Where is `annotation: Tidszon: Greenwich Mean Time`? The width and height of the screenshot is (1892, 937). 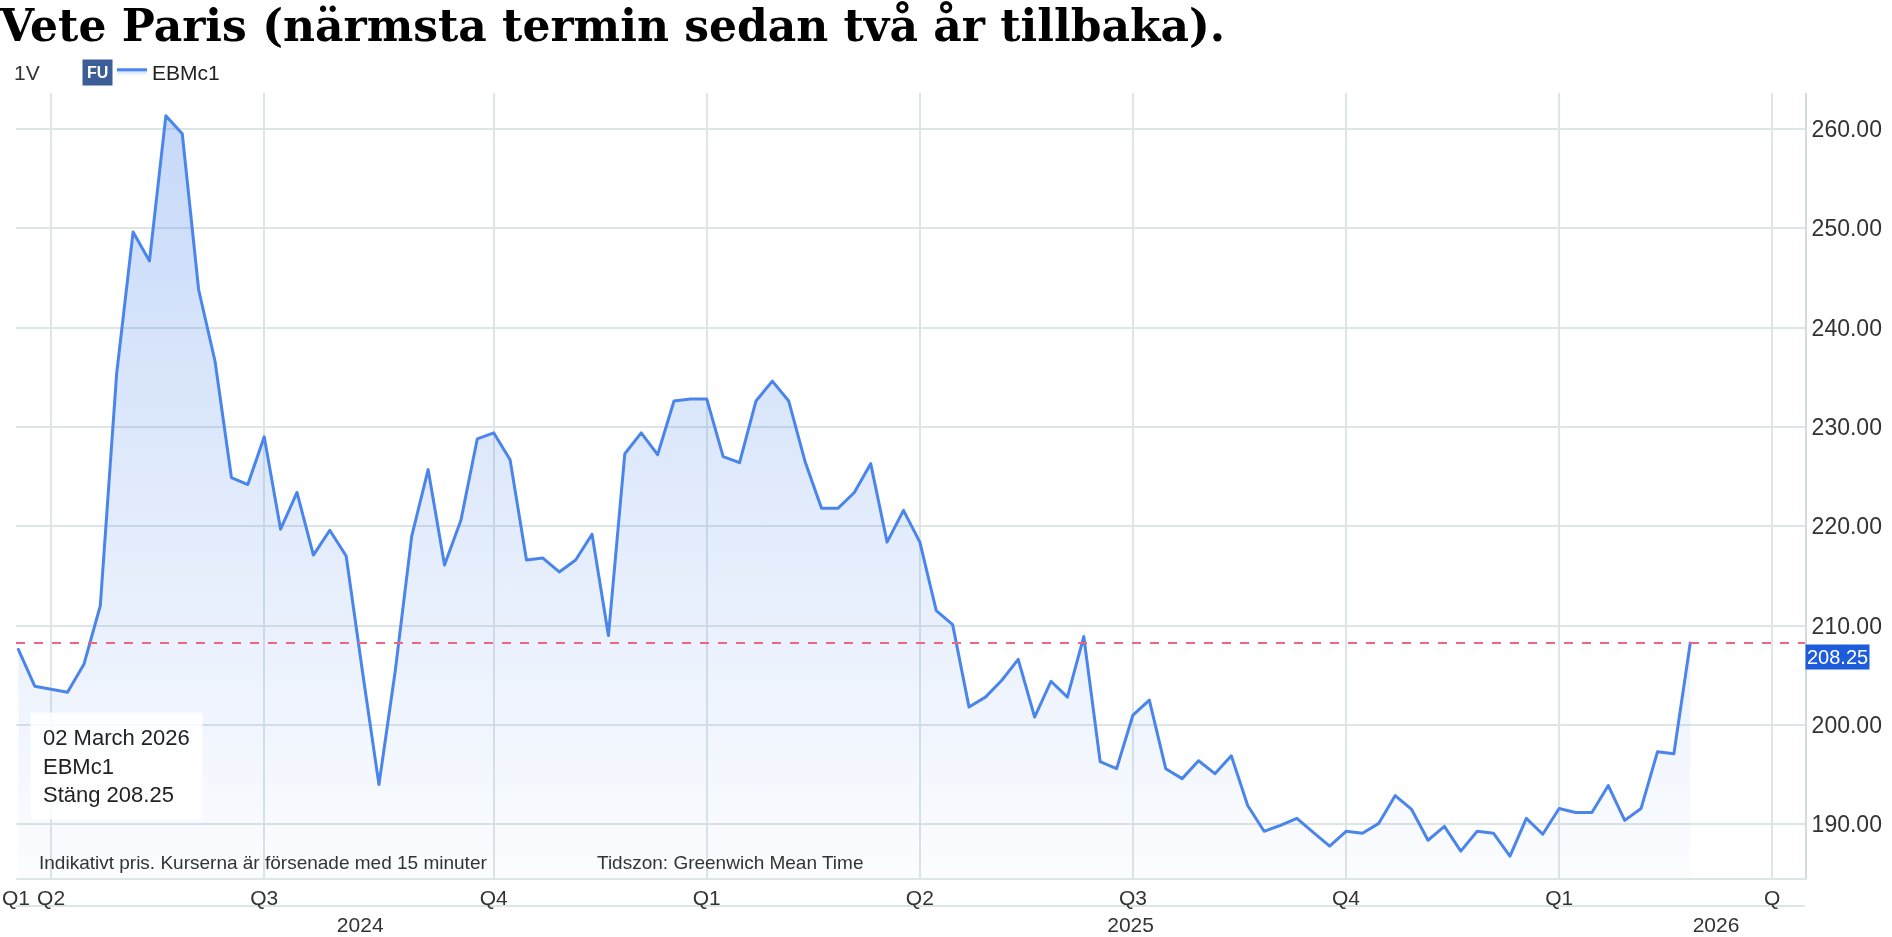 annotation: Tidszon: Greenwich Mean Time is located at coordinates (730, 862).